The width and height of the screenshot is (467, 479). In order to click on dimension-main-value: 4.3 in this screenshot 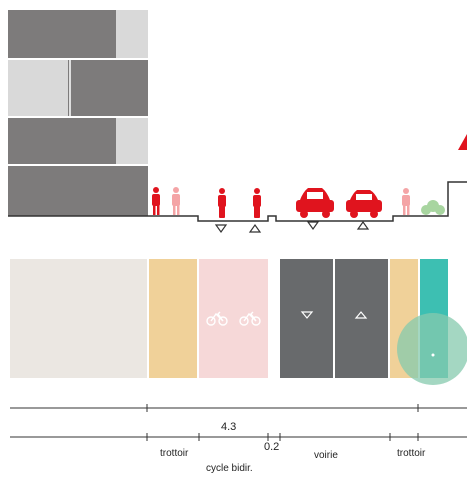, I will do `click(229, 427)`.